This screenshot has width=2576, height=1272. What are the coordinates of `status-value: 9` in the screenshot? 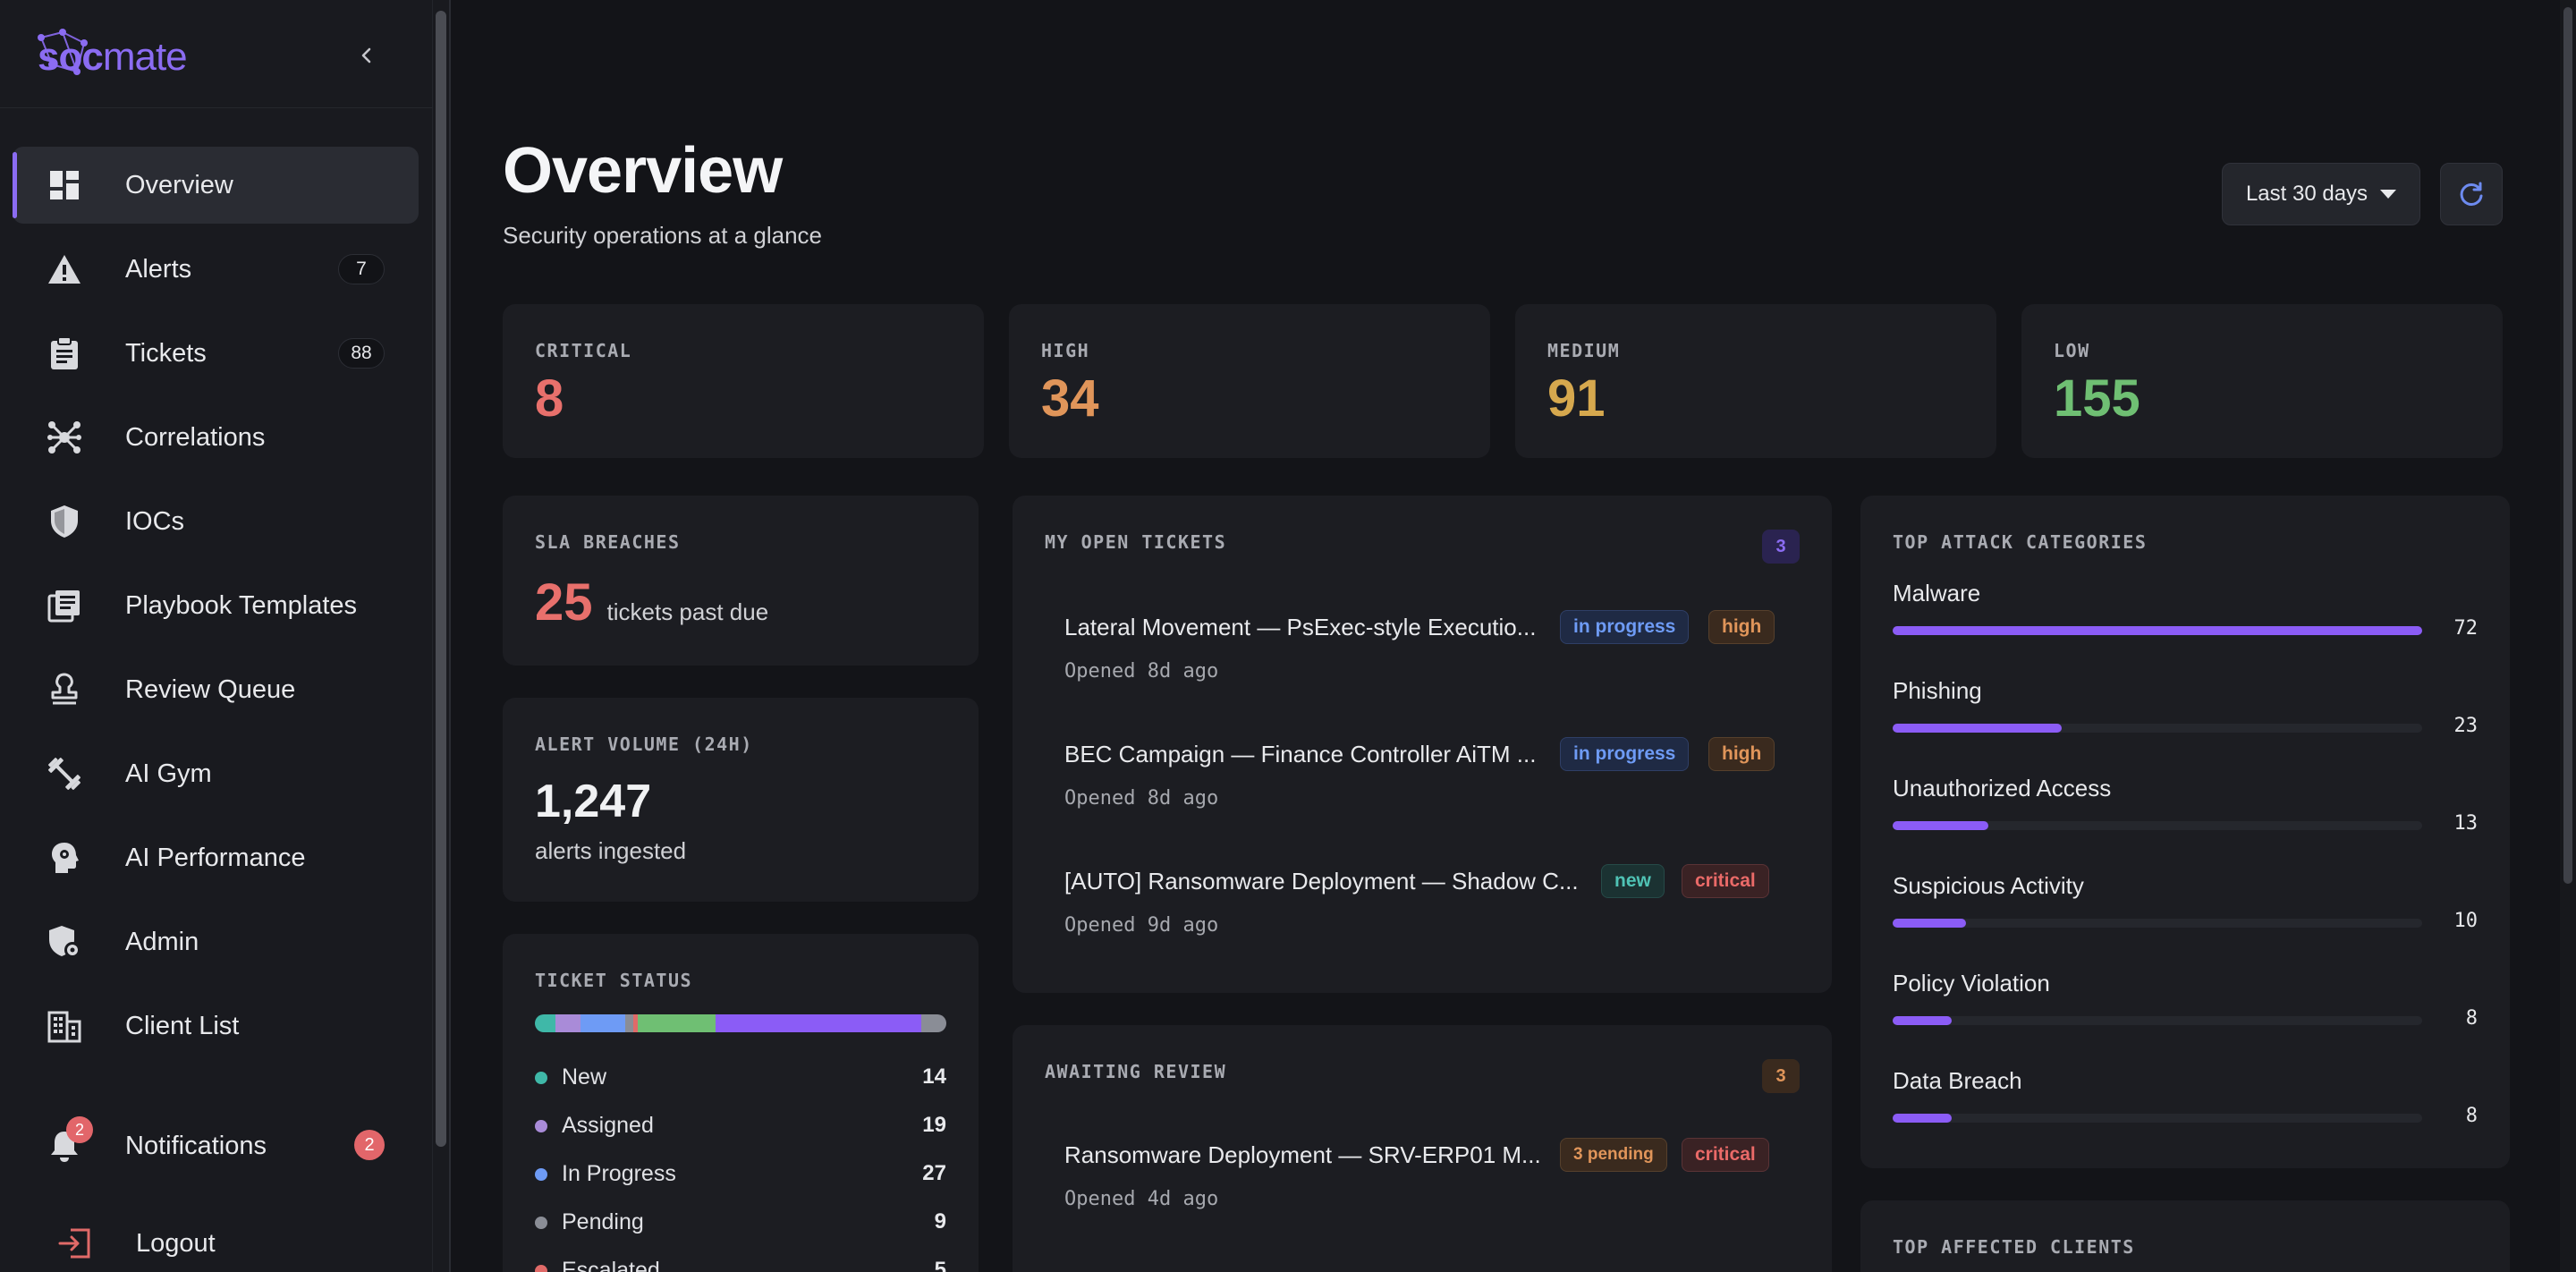 It's located at (940, 1221).